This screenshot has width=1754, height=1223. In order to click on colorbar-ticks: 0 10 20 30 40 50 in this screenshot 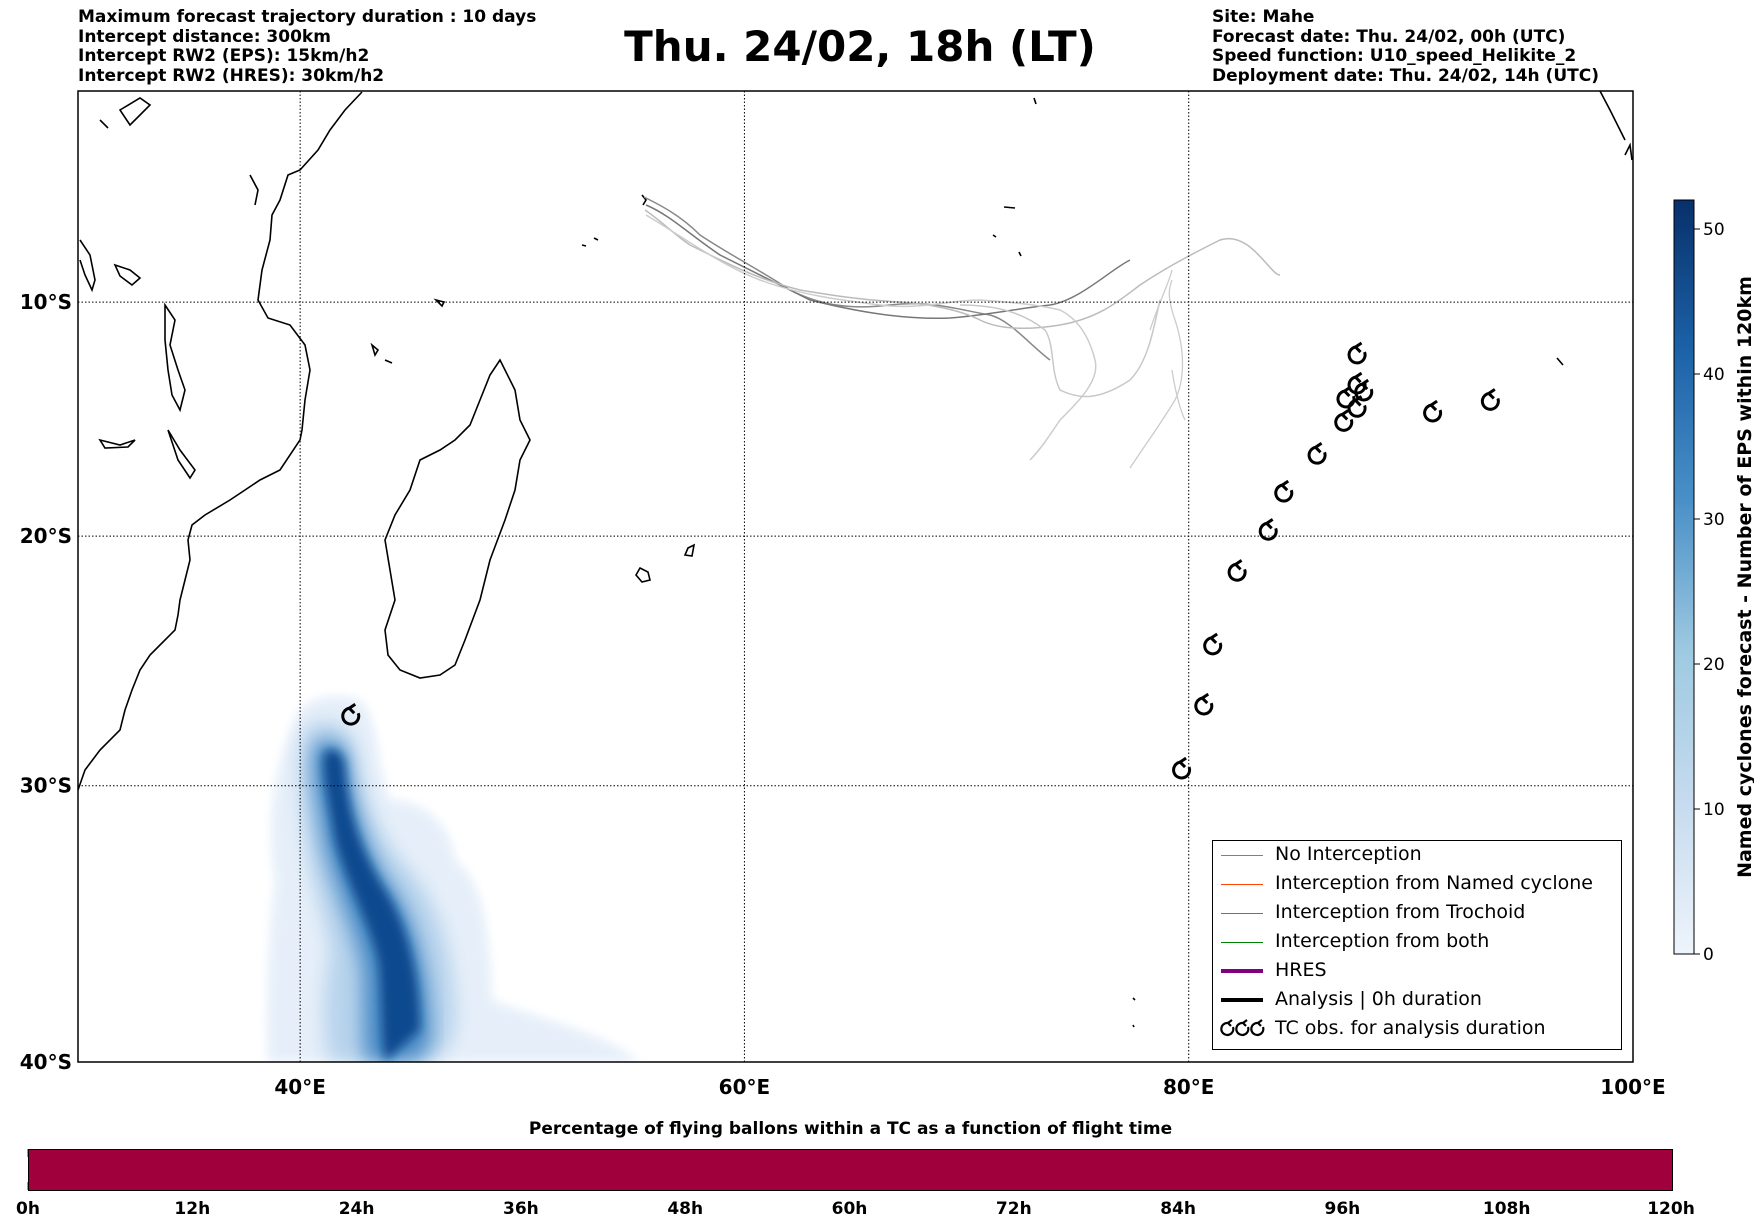, I will do `click(1709, 592)`.